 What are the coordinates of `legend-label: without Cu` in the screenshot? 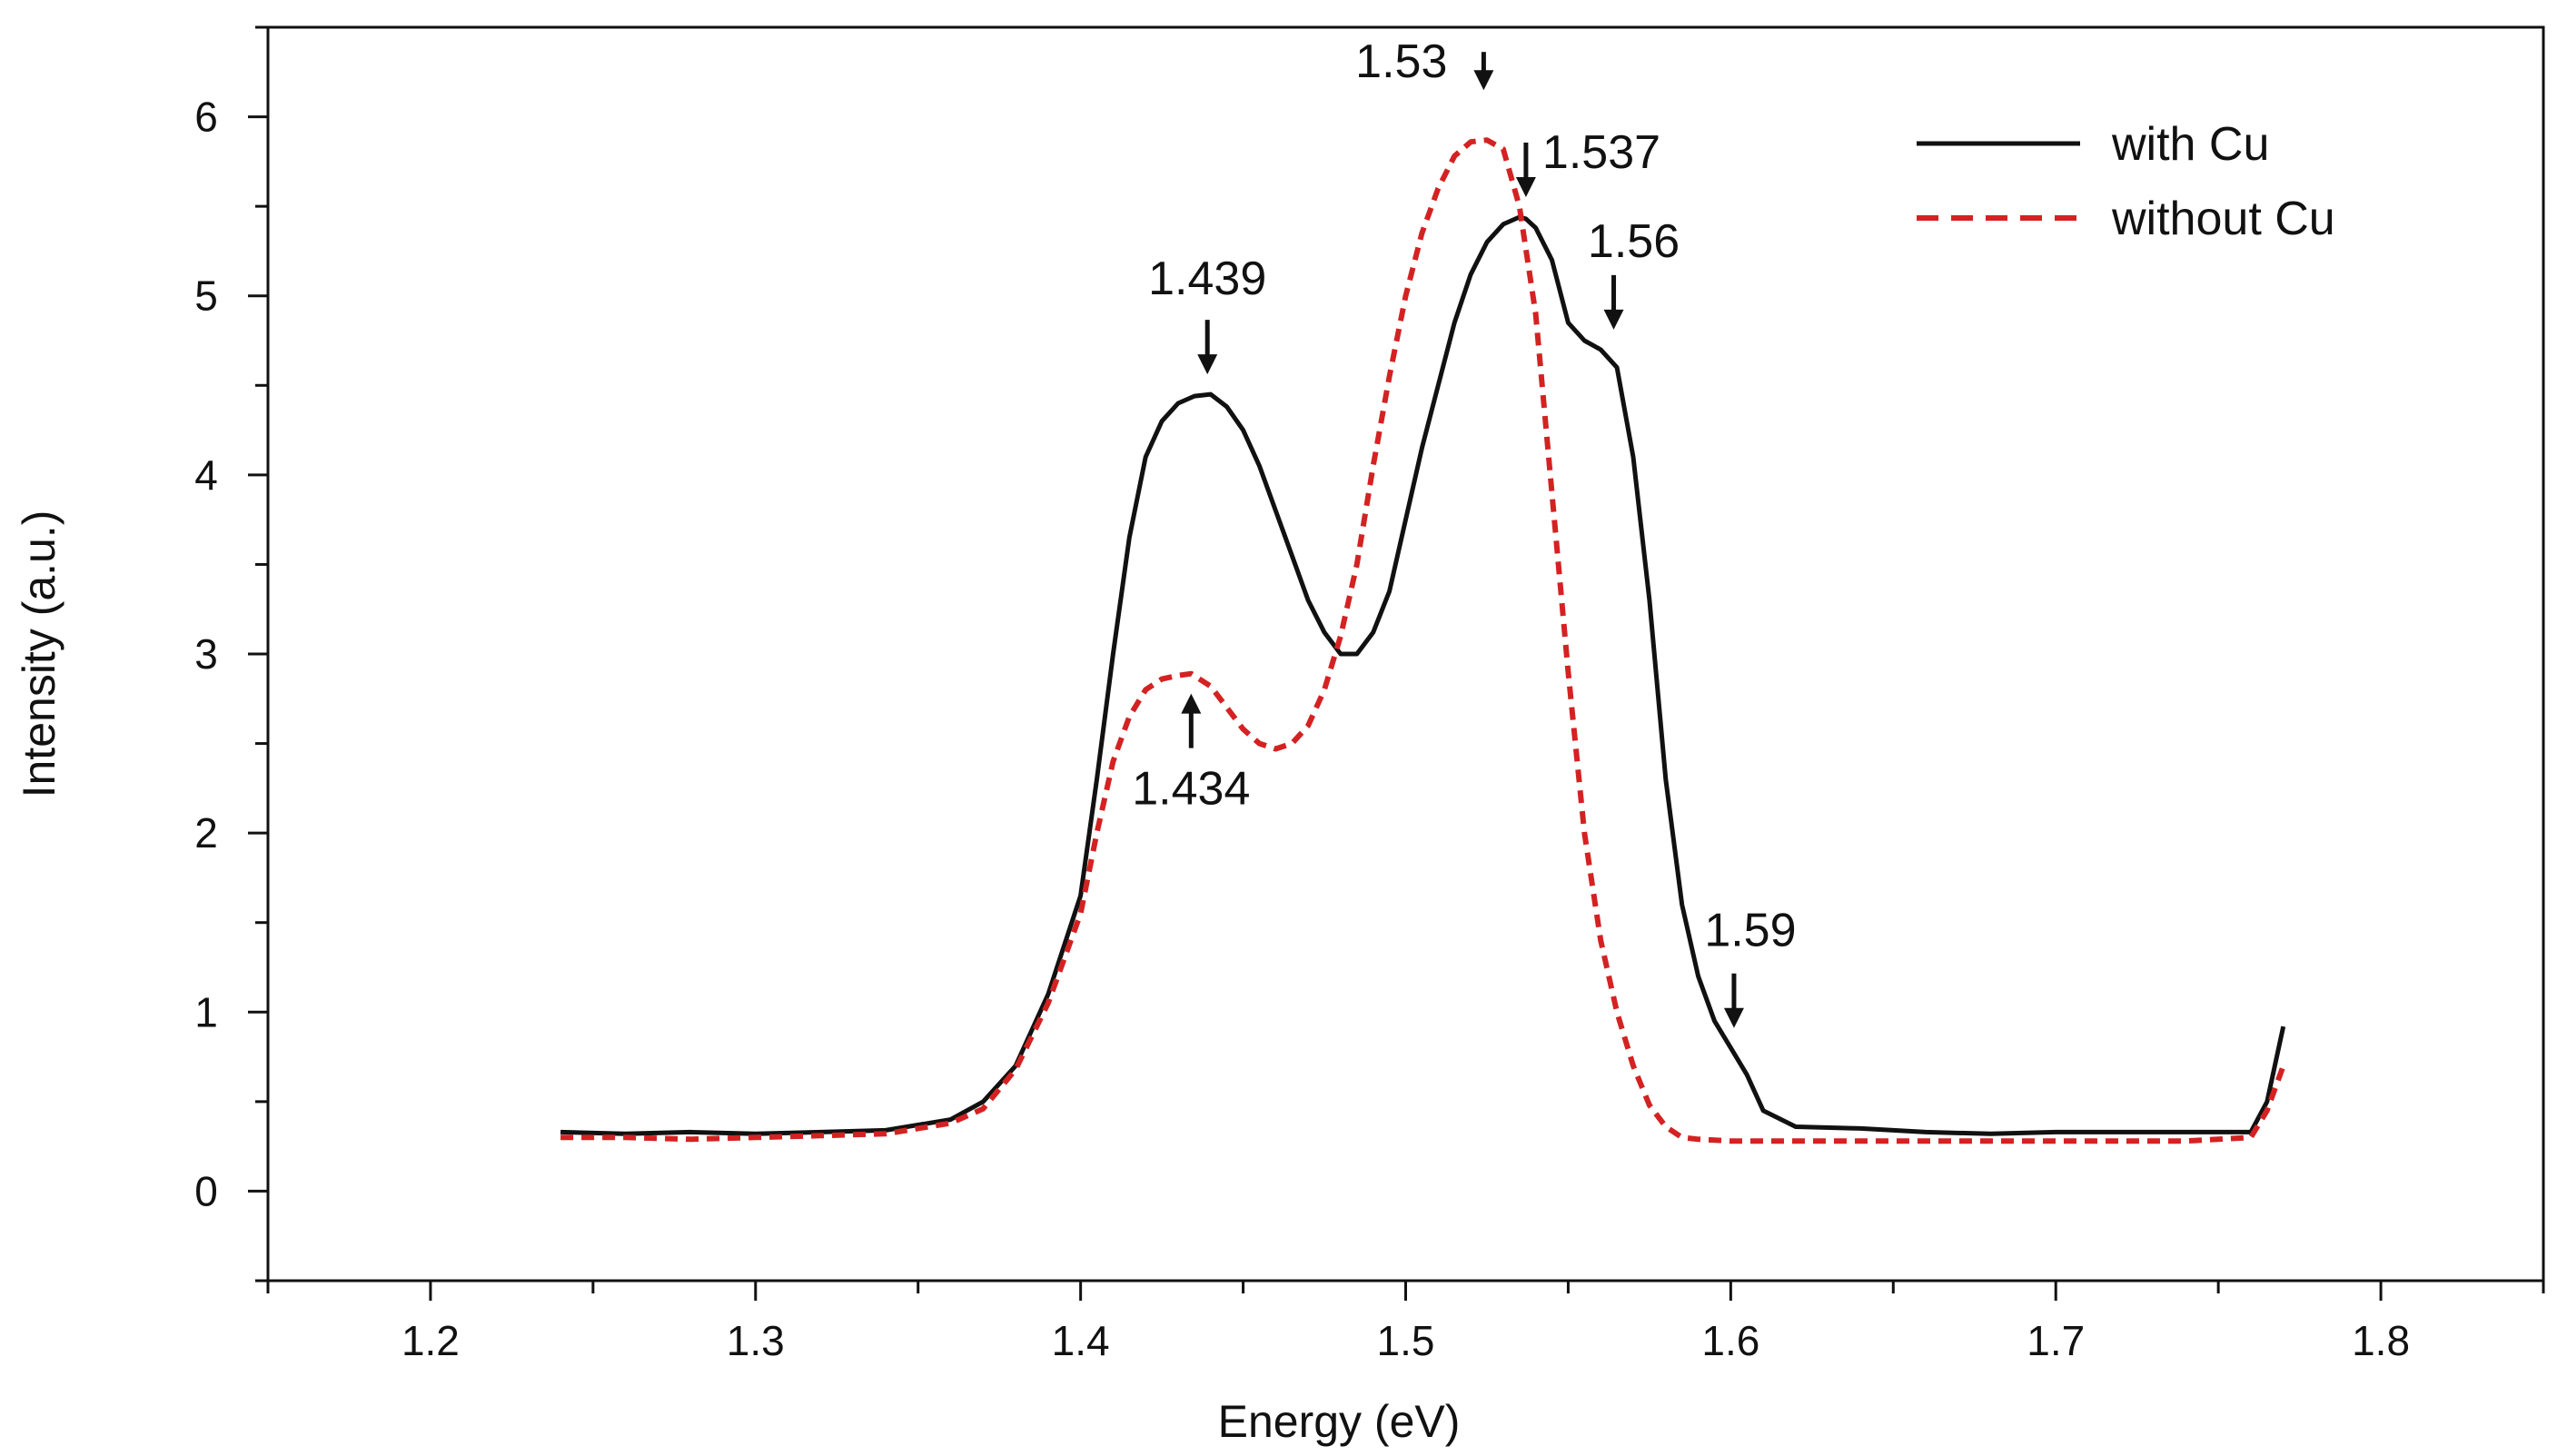 It's located at (2223, 219).